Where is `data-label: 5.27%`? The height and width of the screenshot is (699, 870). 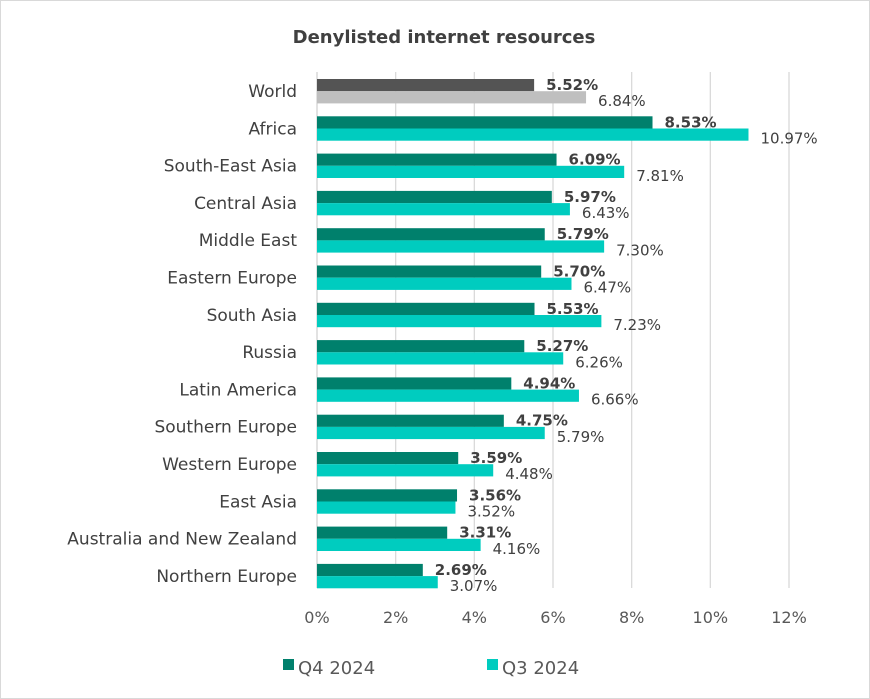 data-label: 5.27% is located at coordinates (562, 346).